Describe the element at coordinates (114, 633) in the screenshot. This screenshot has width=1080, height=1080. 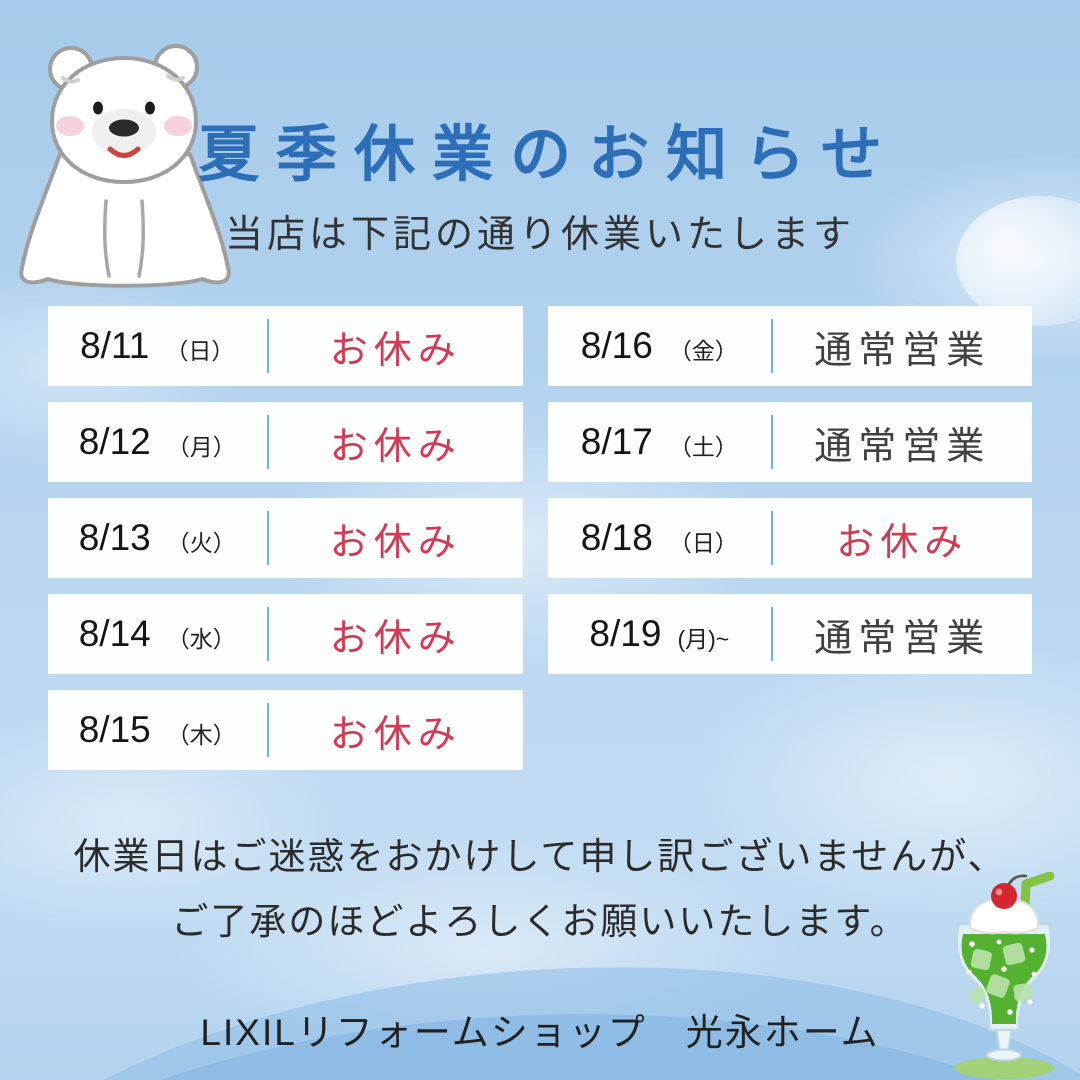
I see `date-label: 8/14` at that location.